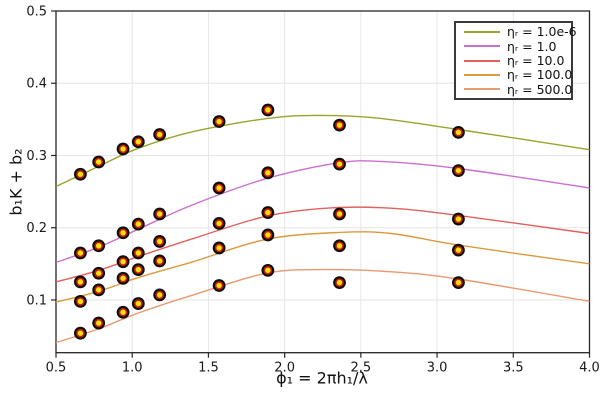  I want to click on x-tick-label: 1.5, so click(208, 368).